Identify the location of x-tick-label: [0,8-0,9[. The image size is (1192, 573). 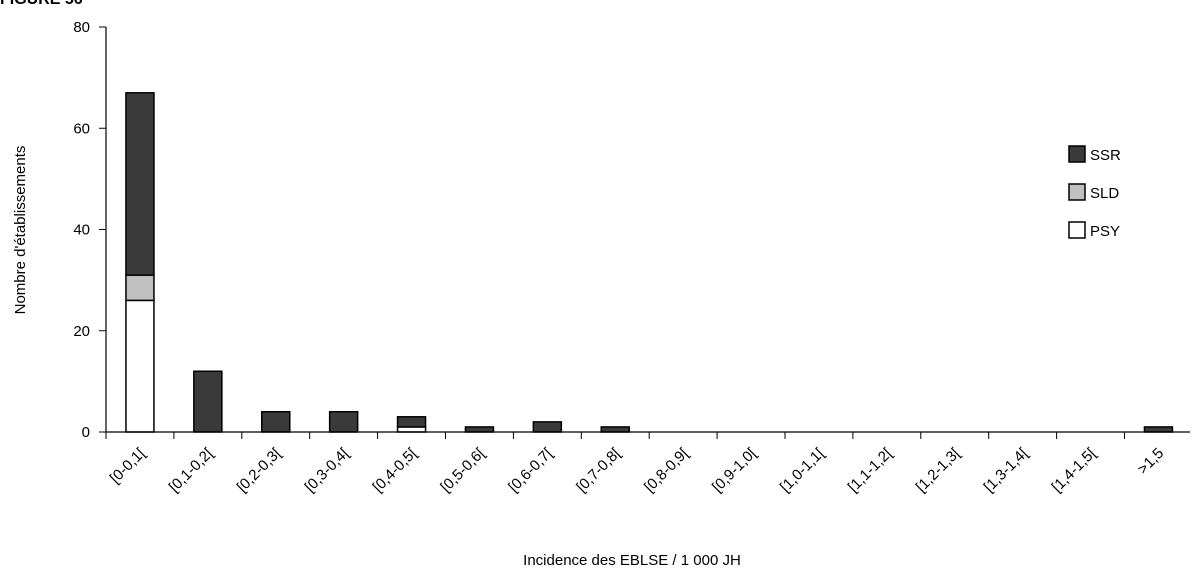
(667, 470).